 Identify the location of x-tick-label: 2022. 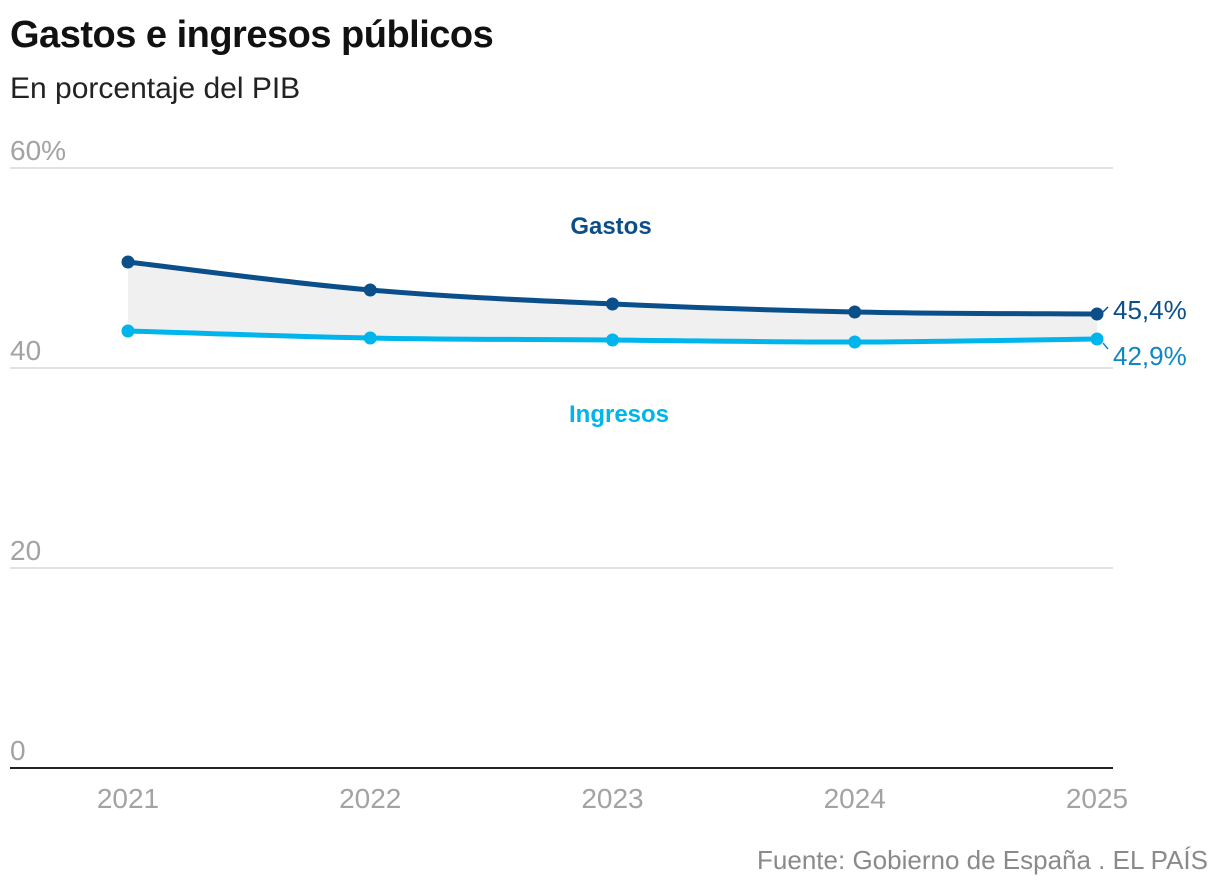
(370, 798).